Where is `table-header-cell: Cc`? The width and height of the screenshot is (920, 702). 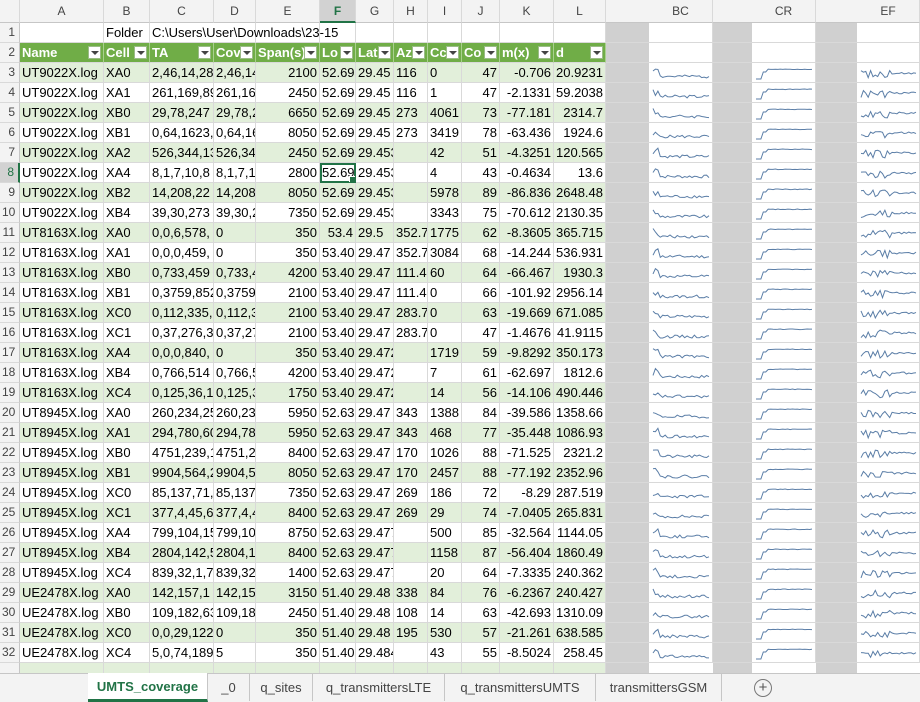
table-header-cell: Cc is located at coordinates (445, 53).